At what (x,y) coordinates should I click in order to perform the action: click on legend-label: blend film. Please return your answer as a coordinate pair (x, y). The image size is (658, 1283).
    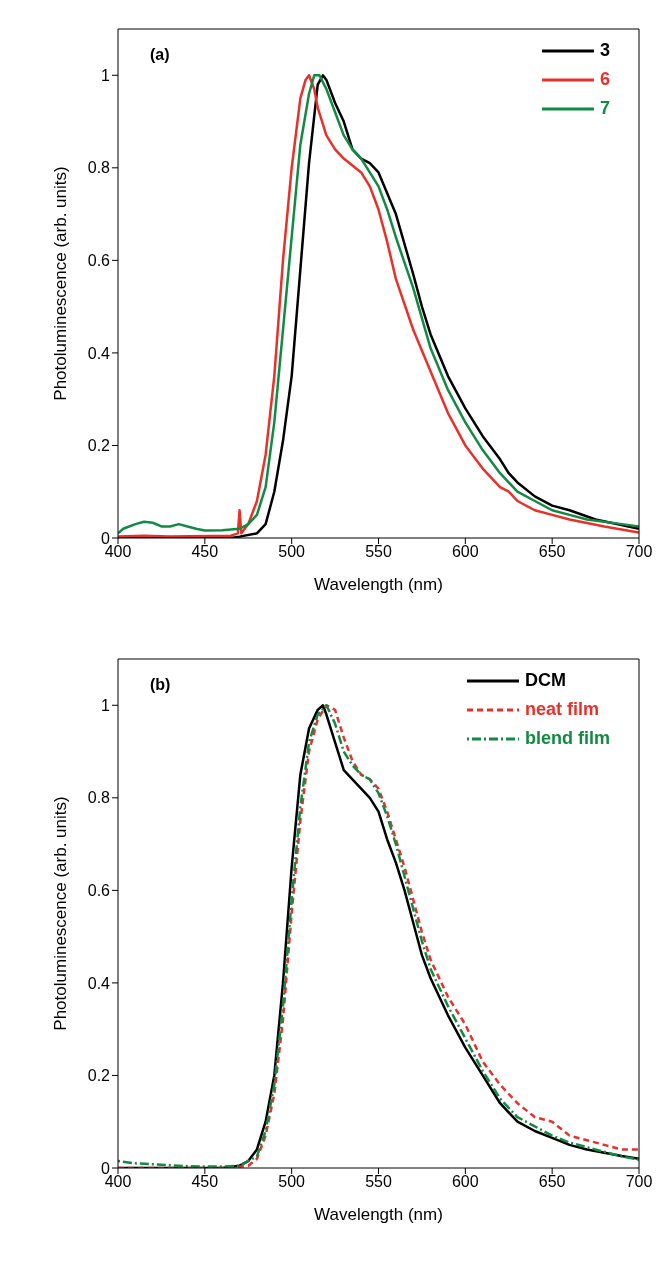
    Looking at the image, I should click on (567, 738).